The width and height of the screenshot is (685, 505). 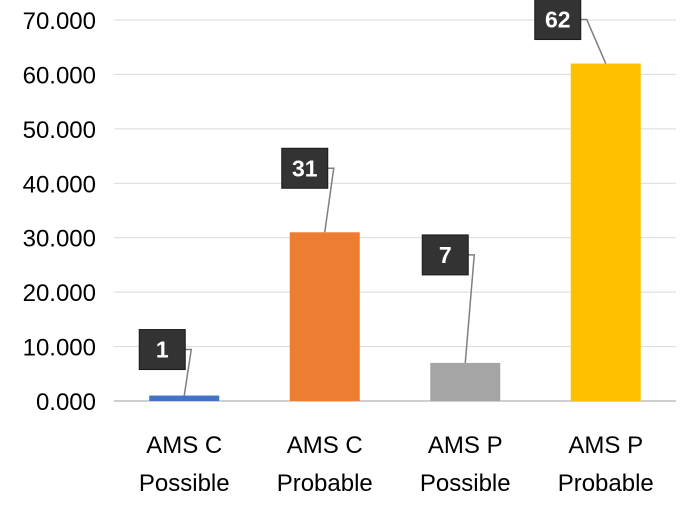 What do you see at coordinates (59, 75) in the screenshot?
I see `y-tick-label: 60.000` at bounding box center [59, 75].